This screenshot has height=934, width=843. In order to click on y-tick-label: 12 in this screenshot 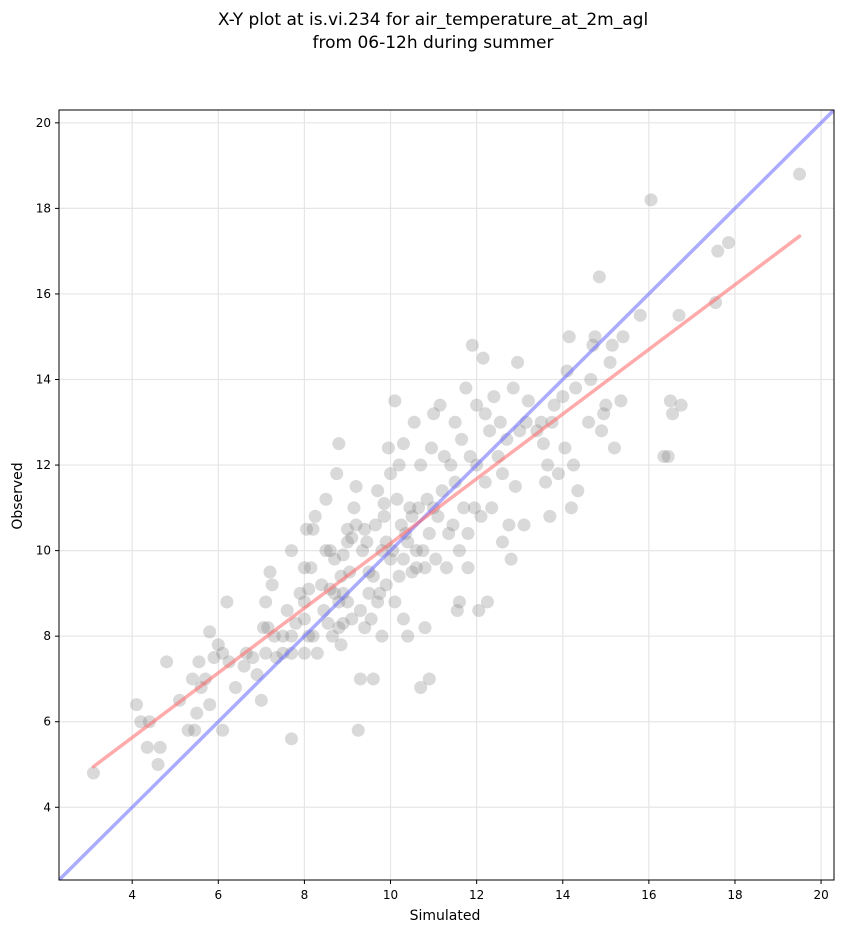, I will do `click(43, 465)`.